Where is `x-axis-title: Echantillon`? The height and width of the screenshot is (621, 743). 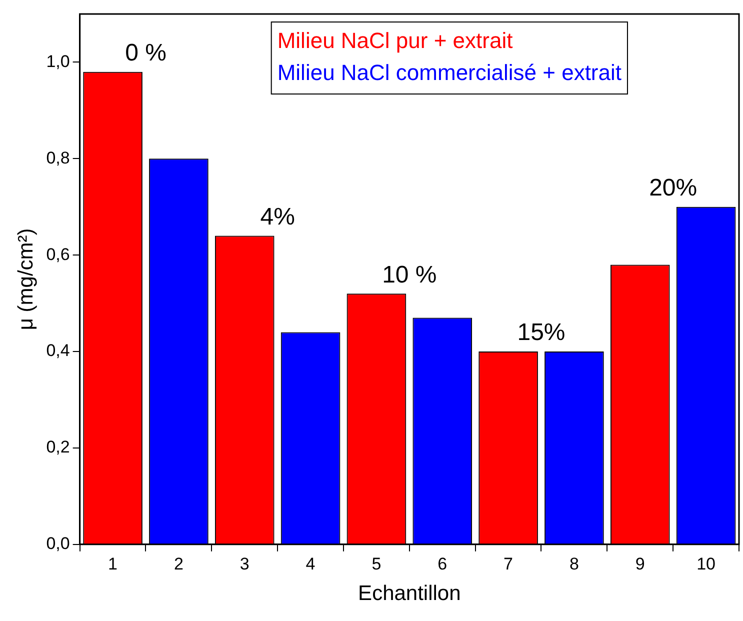 x-axis-title: Echantillon is located at coordinates (409, 594).